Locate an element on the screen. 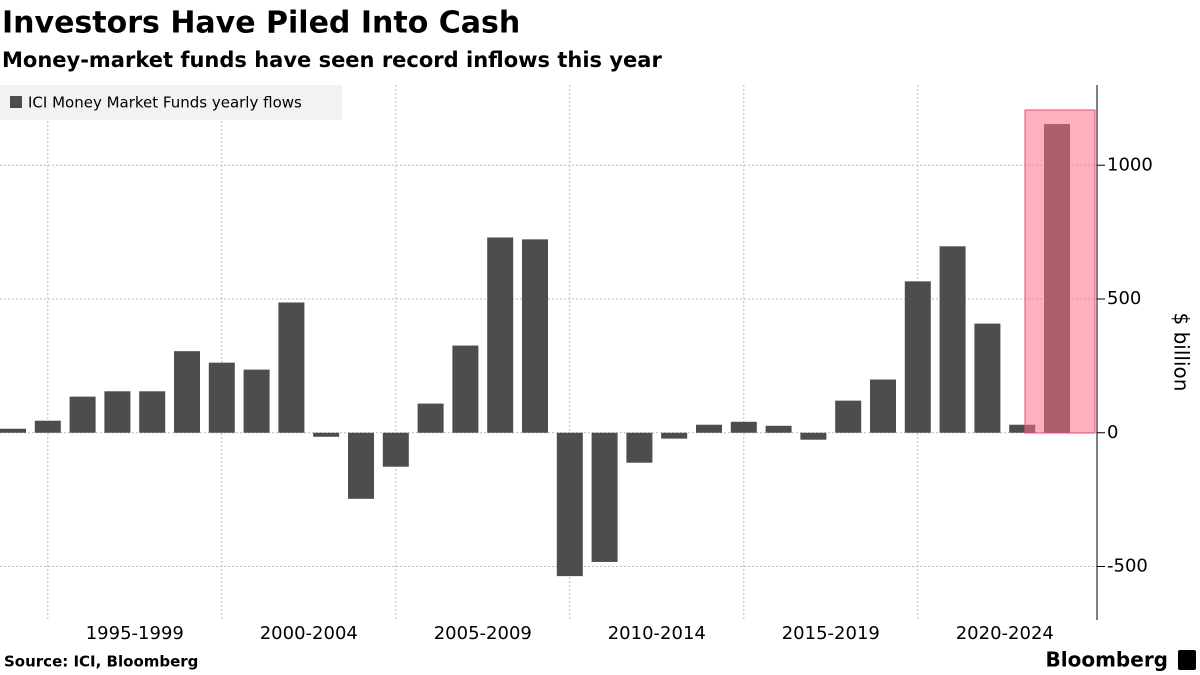 The image size is (1200, 675). legend-swatch is located at coordinates (16, 102).